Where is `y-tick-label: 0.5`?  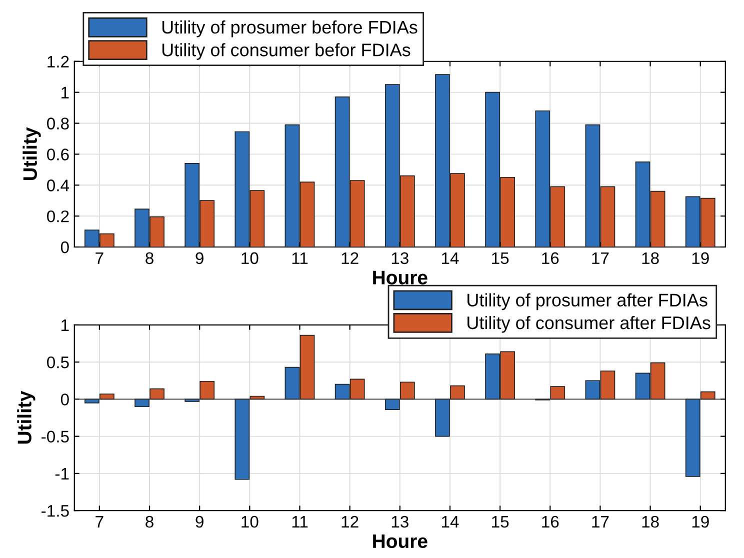
y-tick-label: 0.5 is located at coordinates (58, 362).